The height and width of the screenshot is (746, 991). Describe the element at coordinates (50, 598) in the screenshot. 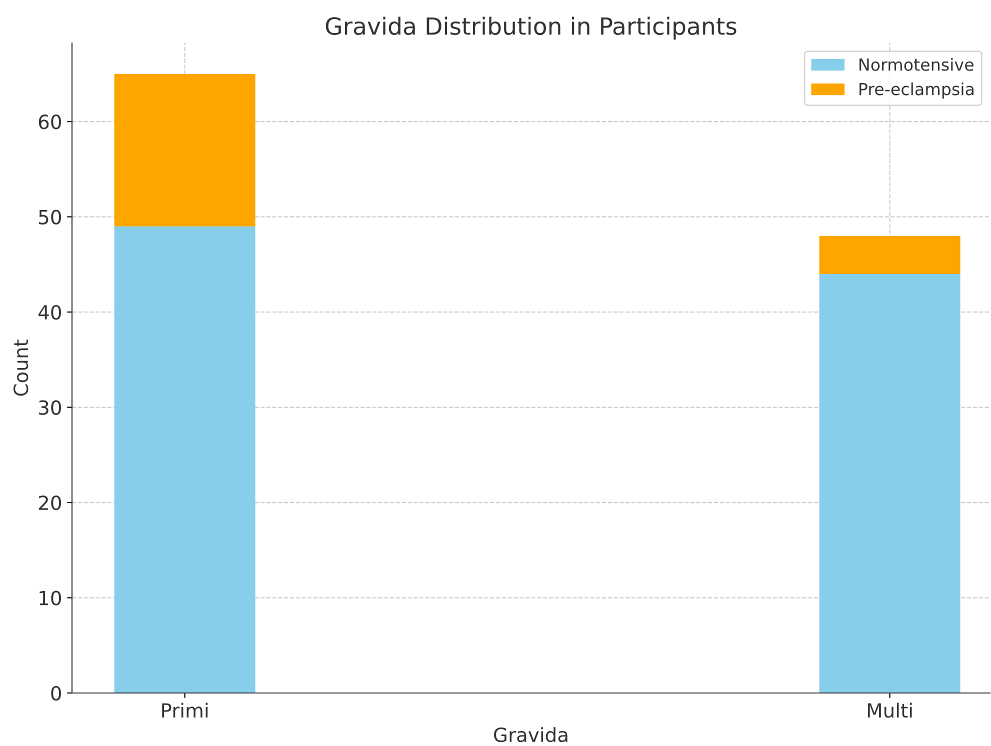

I see `y-tick-label: 10` at that location.